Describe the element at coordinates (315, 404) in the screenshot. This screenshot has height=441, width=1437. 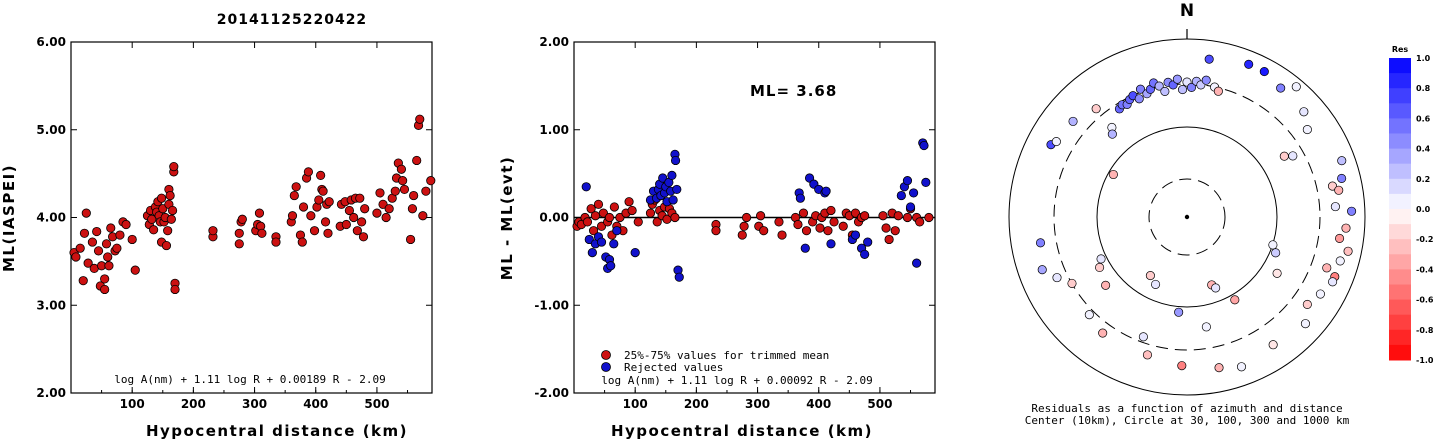
I see `x-tick-label: 400` at that location.